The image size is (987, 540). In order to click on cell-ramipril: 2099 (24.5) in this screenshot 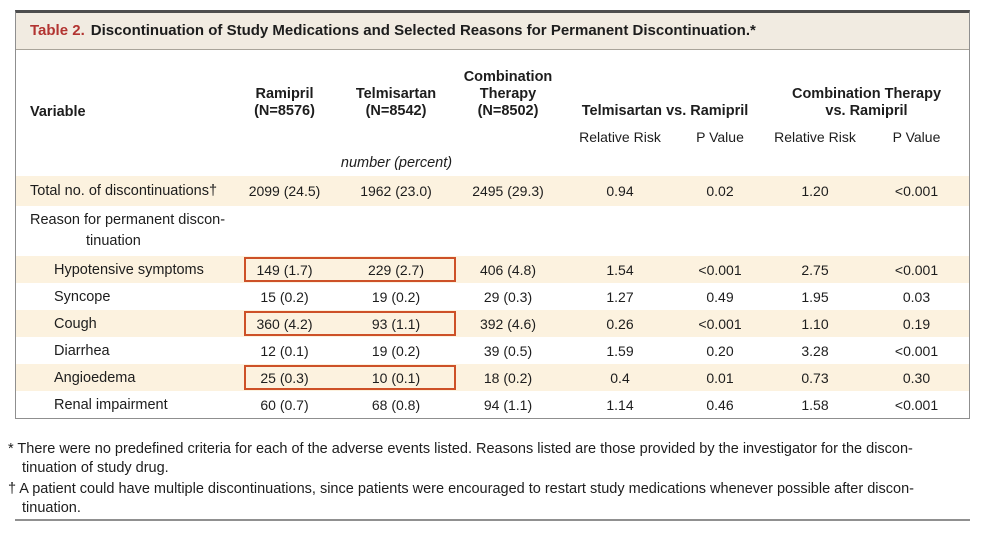, I will do `click(284, 191)`.